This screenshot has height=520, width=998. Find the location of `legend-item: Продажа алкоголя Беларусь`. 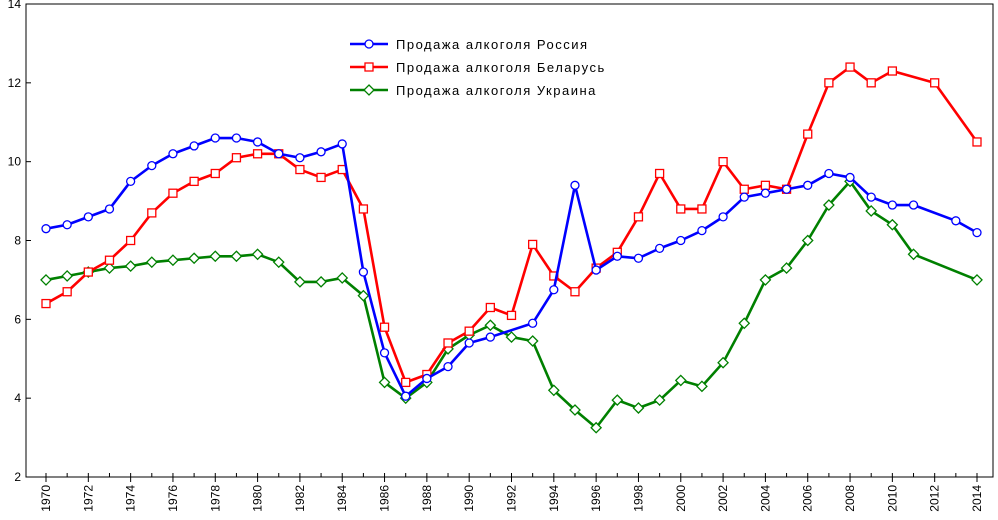

legend-item: Продажа алкоголя Беларусь is located at coordinates (478, 67).